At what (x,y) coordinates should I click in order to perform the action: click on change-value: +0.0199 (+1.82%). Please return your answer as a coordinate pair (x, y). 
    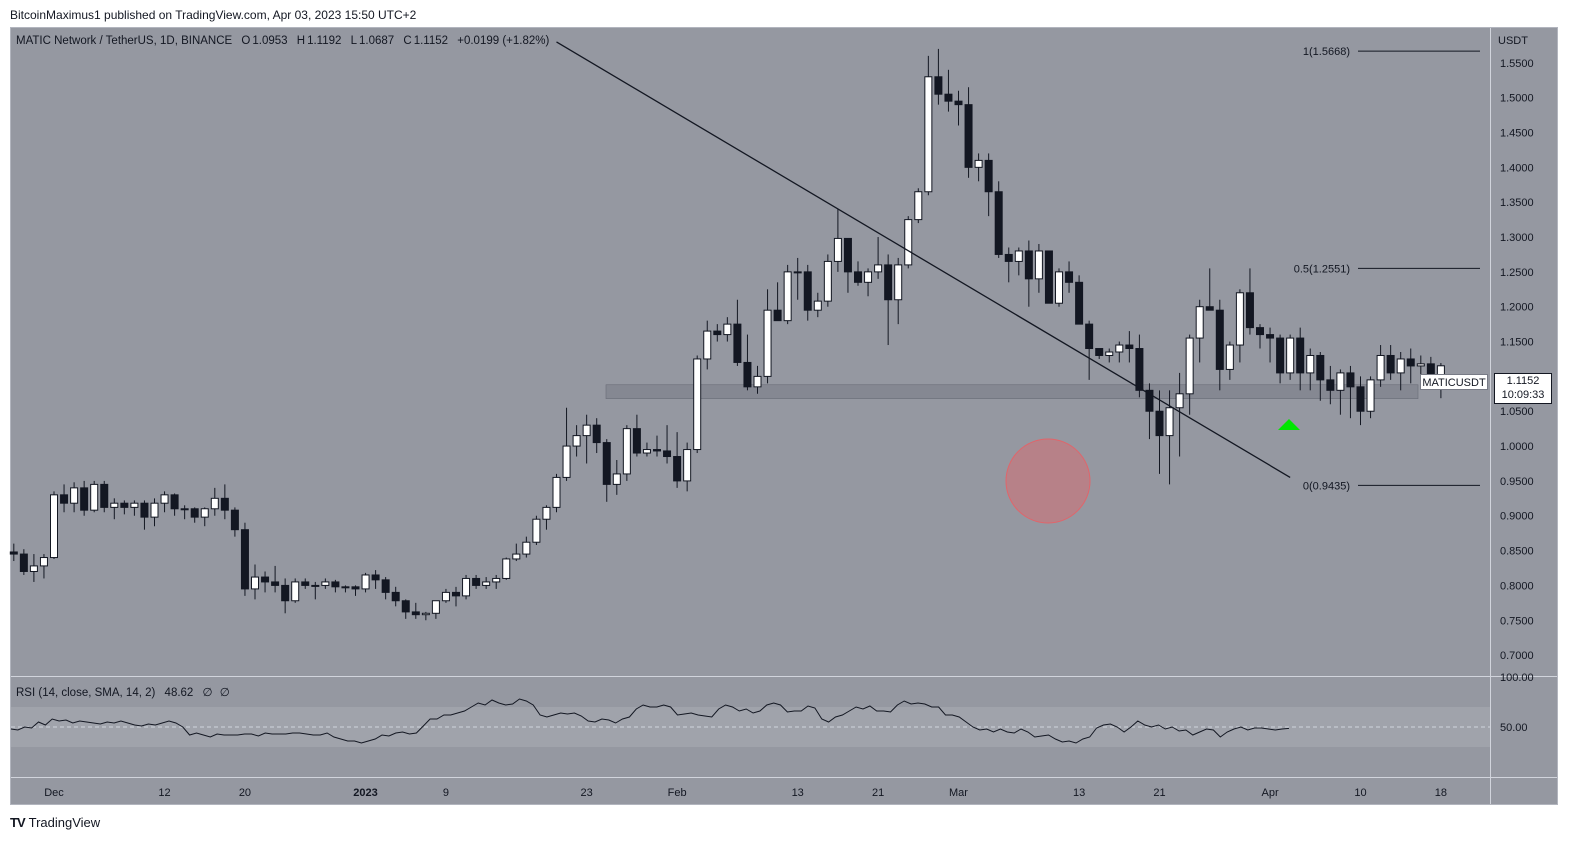
    Looking at the image, I should click on (503, 41).